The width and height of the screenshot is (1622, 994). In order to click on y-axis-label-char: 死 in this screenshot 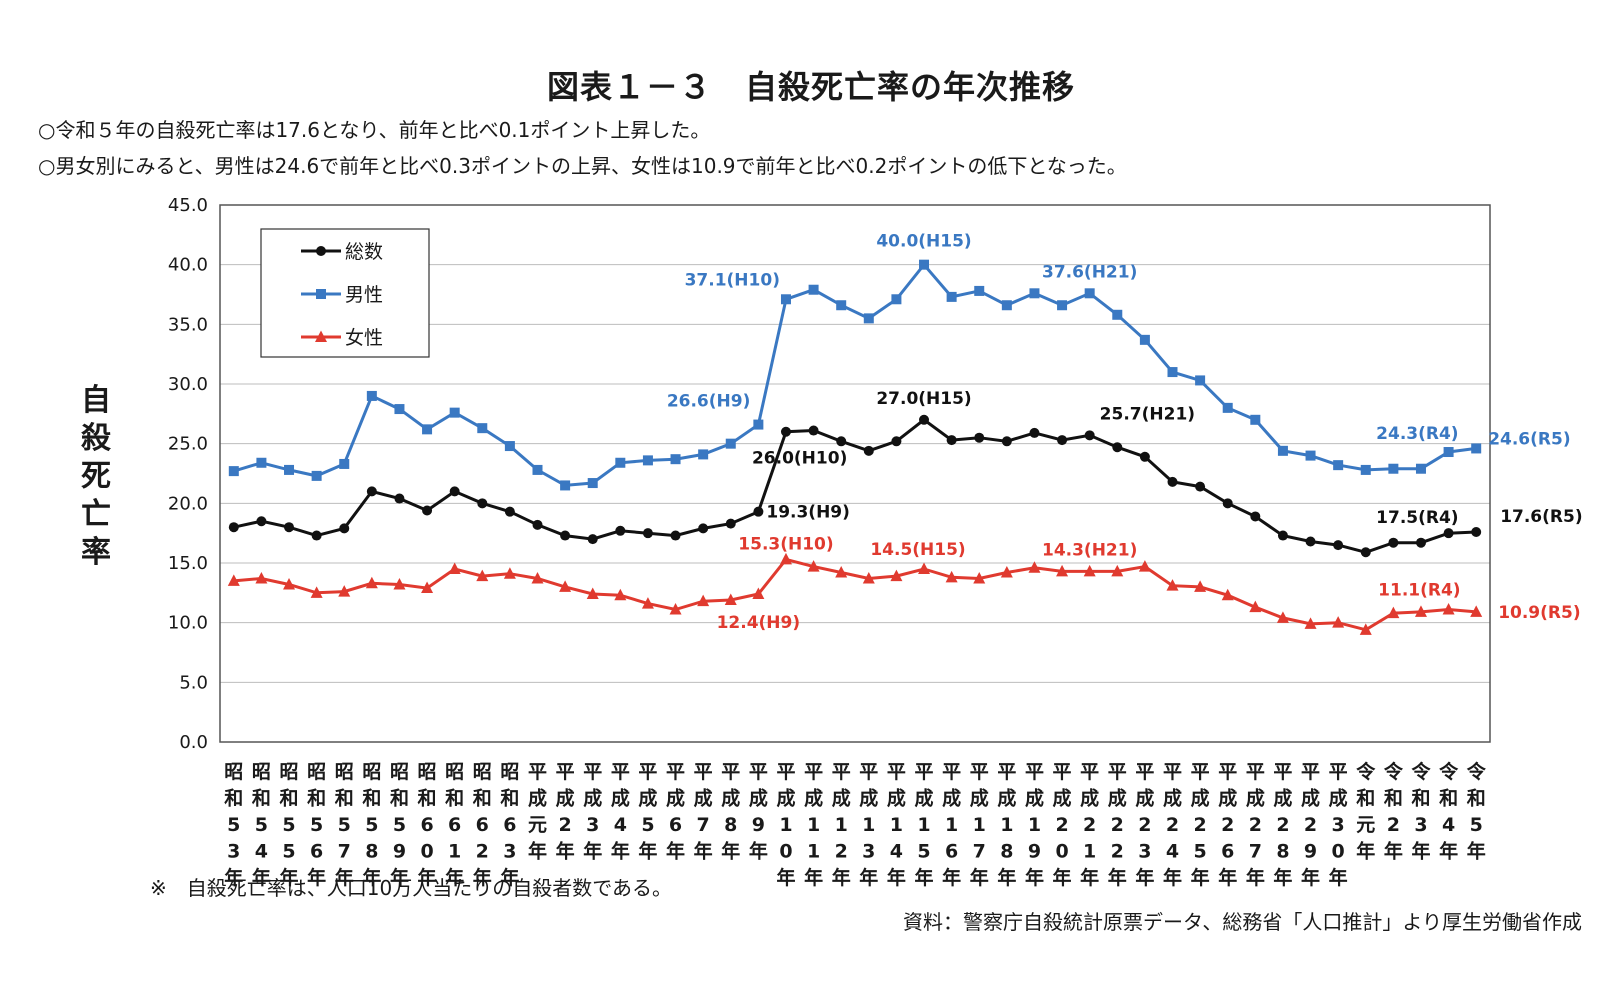, I will do `click(96, 476)`.